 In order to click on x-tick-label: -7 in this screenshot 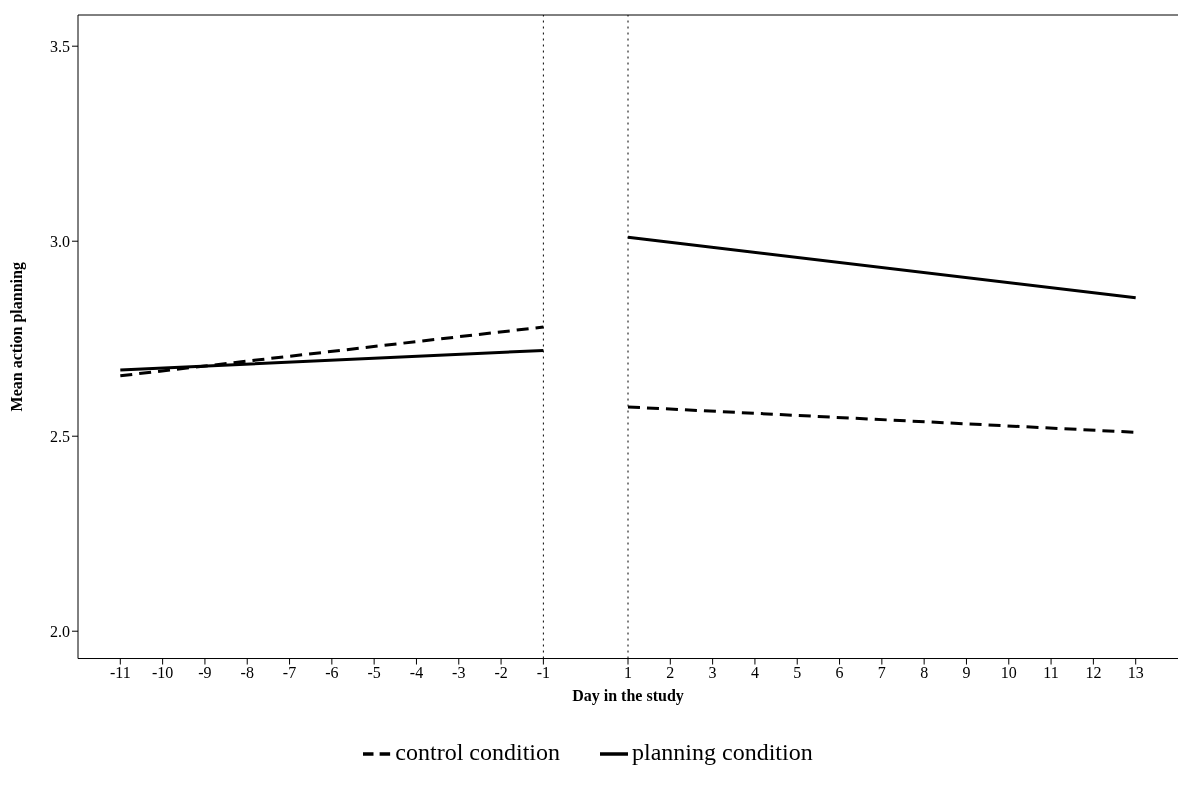, I will do `click(289, 672)`.